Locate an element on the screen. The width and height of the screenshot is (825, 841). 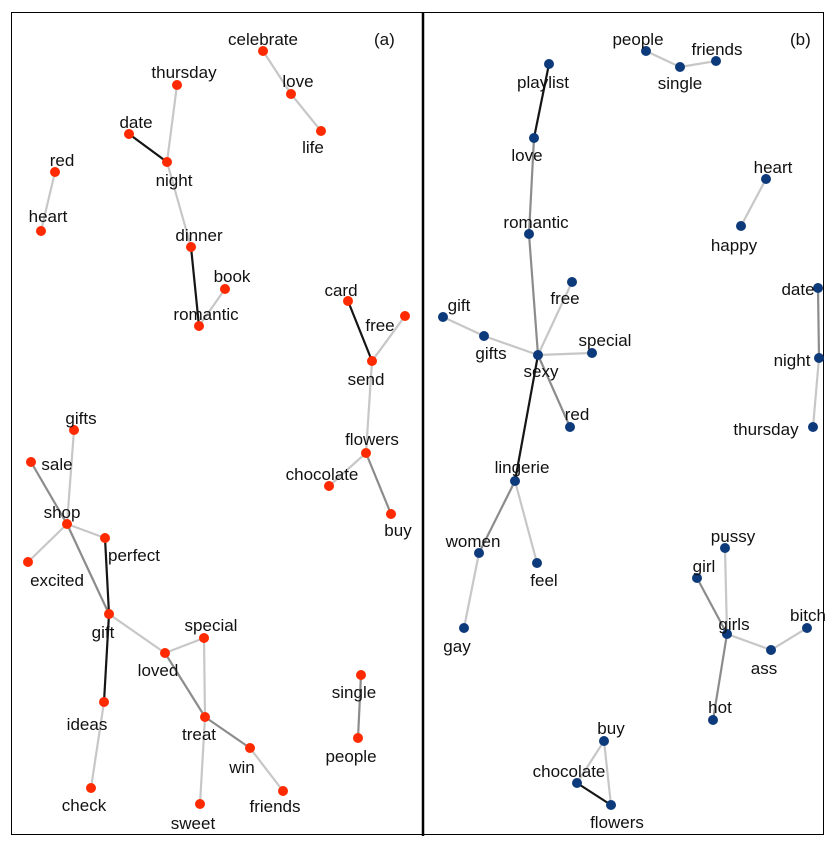
edge-b-buy-flowers is located at coordinates (607, 773).